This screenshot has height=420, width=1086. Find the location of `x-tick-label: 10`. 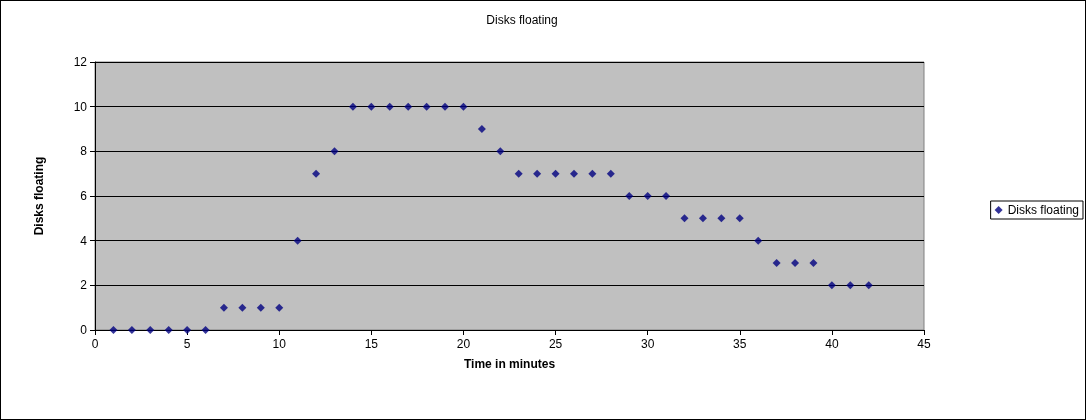

x-tick-label: 10 is located at coordinates (279, 344).